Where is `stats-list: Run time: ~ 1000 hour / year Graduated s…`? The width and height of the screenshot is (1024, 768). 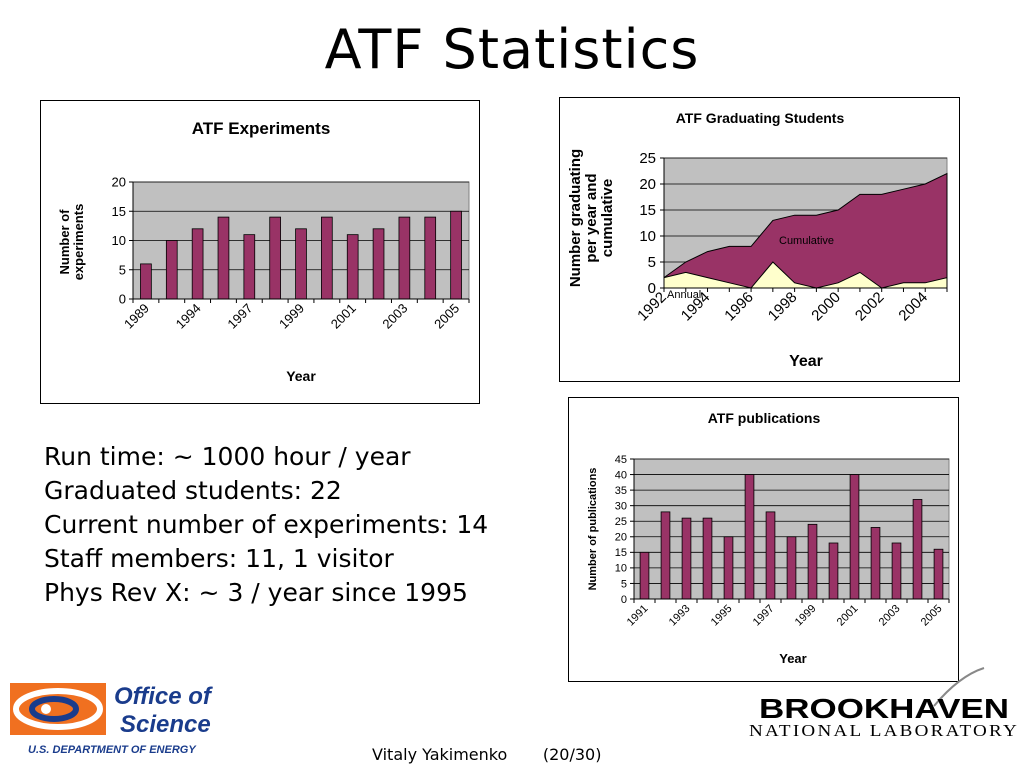
stats-list: Run time: ~ 1000 hour / year Graduated s… is located at coordinates (266, 525).